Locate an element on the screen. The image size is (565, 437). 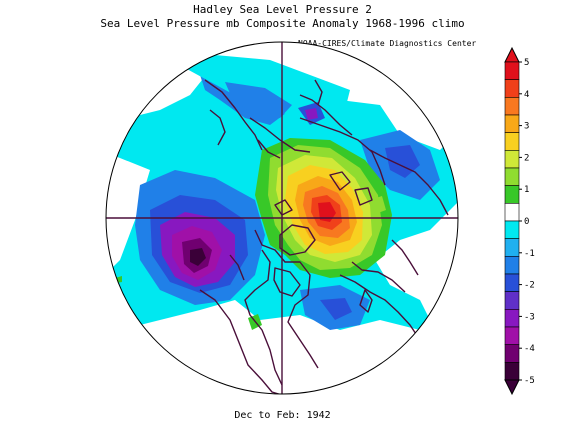
colorbar-tick-label: -4 is located at coordinates (529, 349).